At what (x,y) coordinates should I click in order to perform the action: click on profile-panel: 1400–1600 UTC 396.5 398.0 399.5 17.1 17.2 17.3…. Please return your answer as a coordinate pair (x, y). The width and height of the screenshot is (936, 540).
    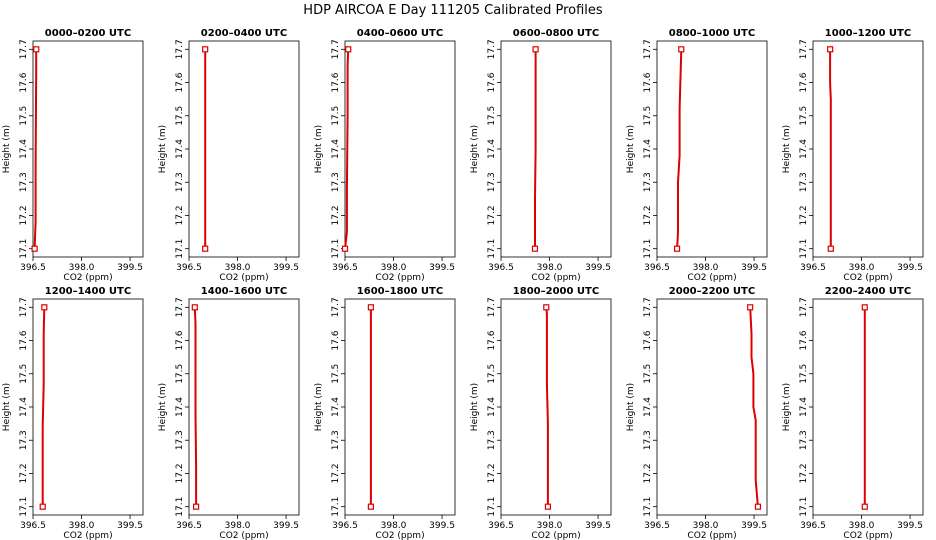
    Looking at the image, I should click on (229, 413).